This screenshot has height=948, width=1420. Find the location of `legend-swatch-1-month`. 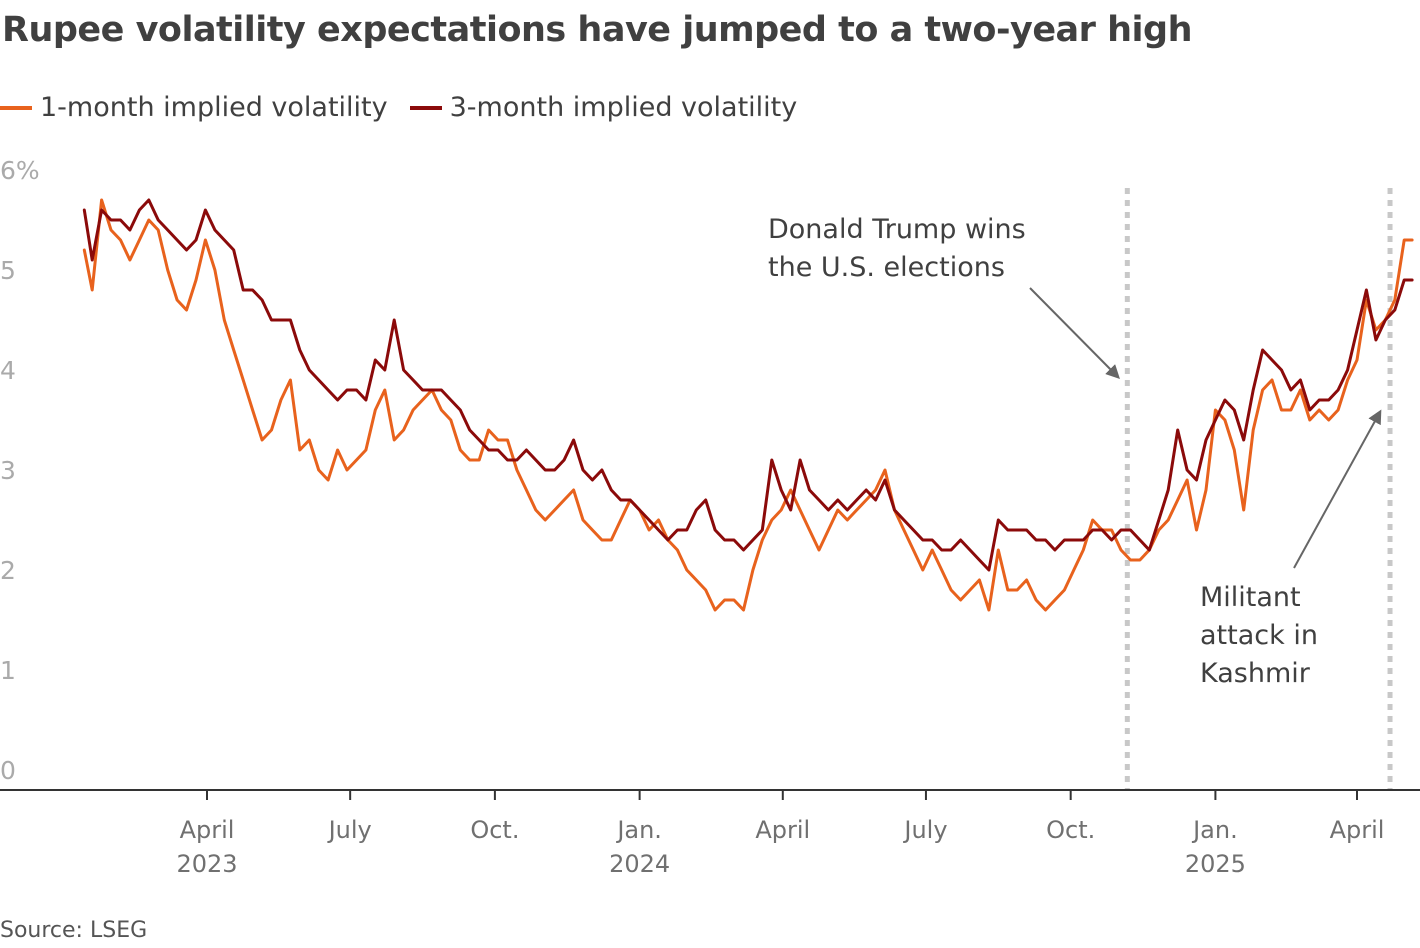

legend-swatch-1-month is located at coordinates (16, 107).